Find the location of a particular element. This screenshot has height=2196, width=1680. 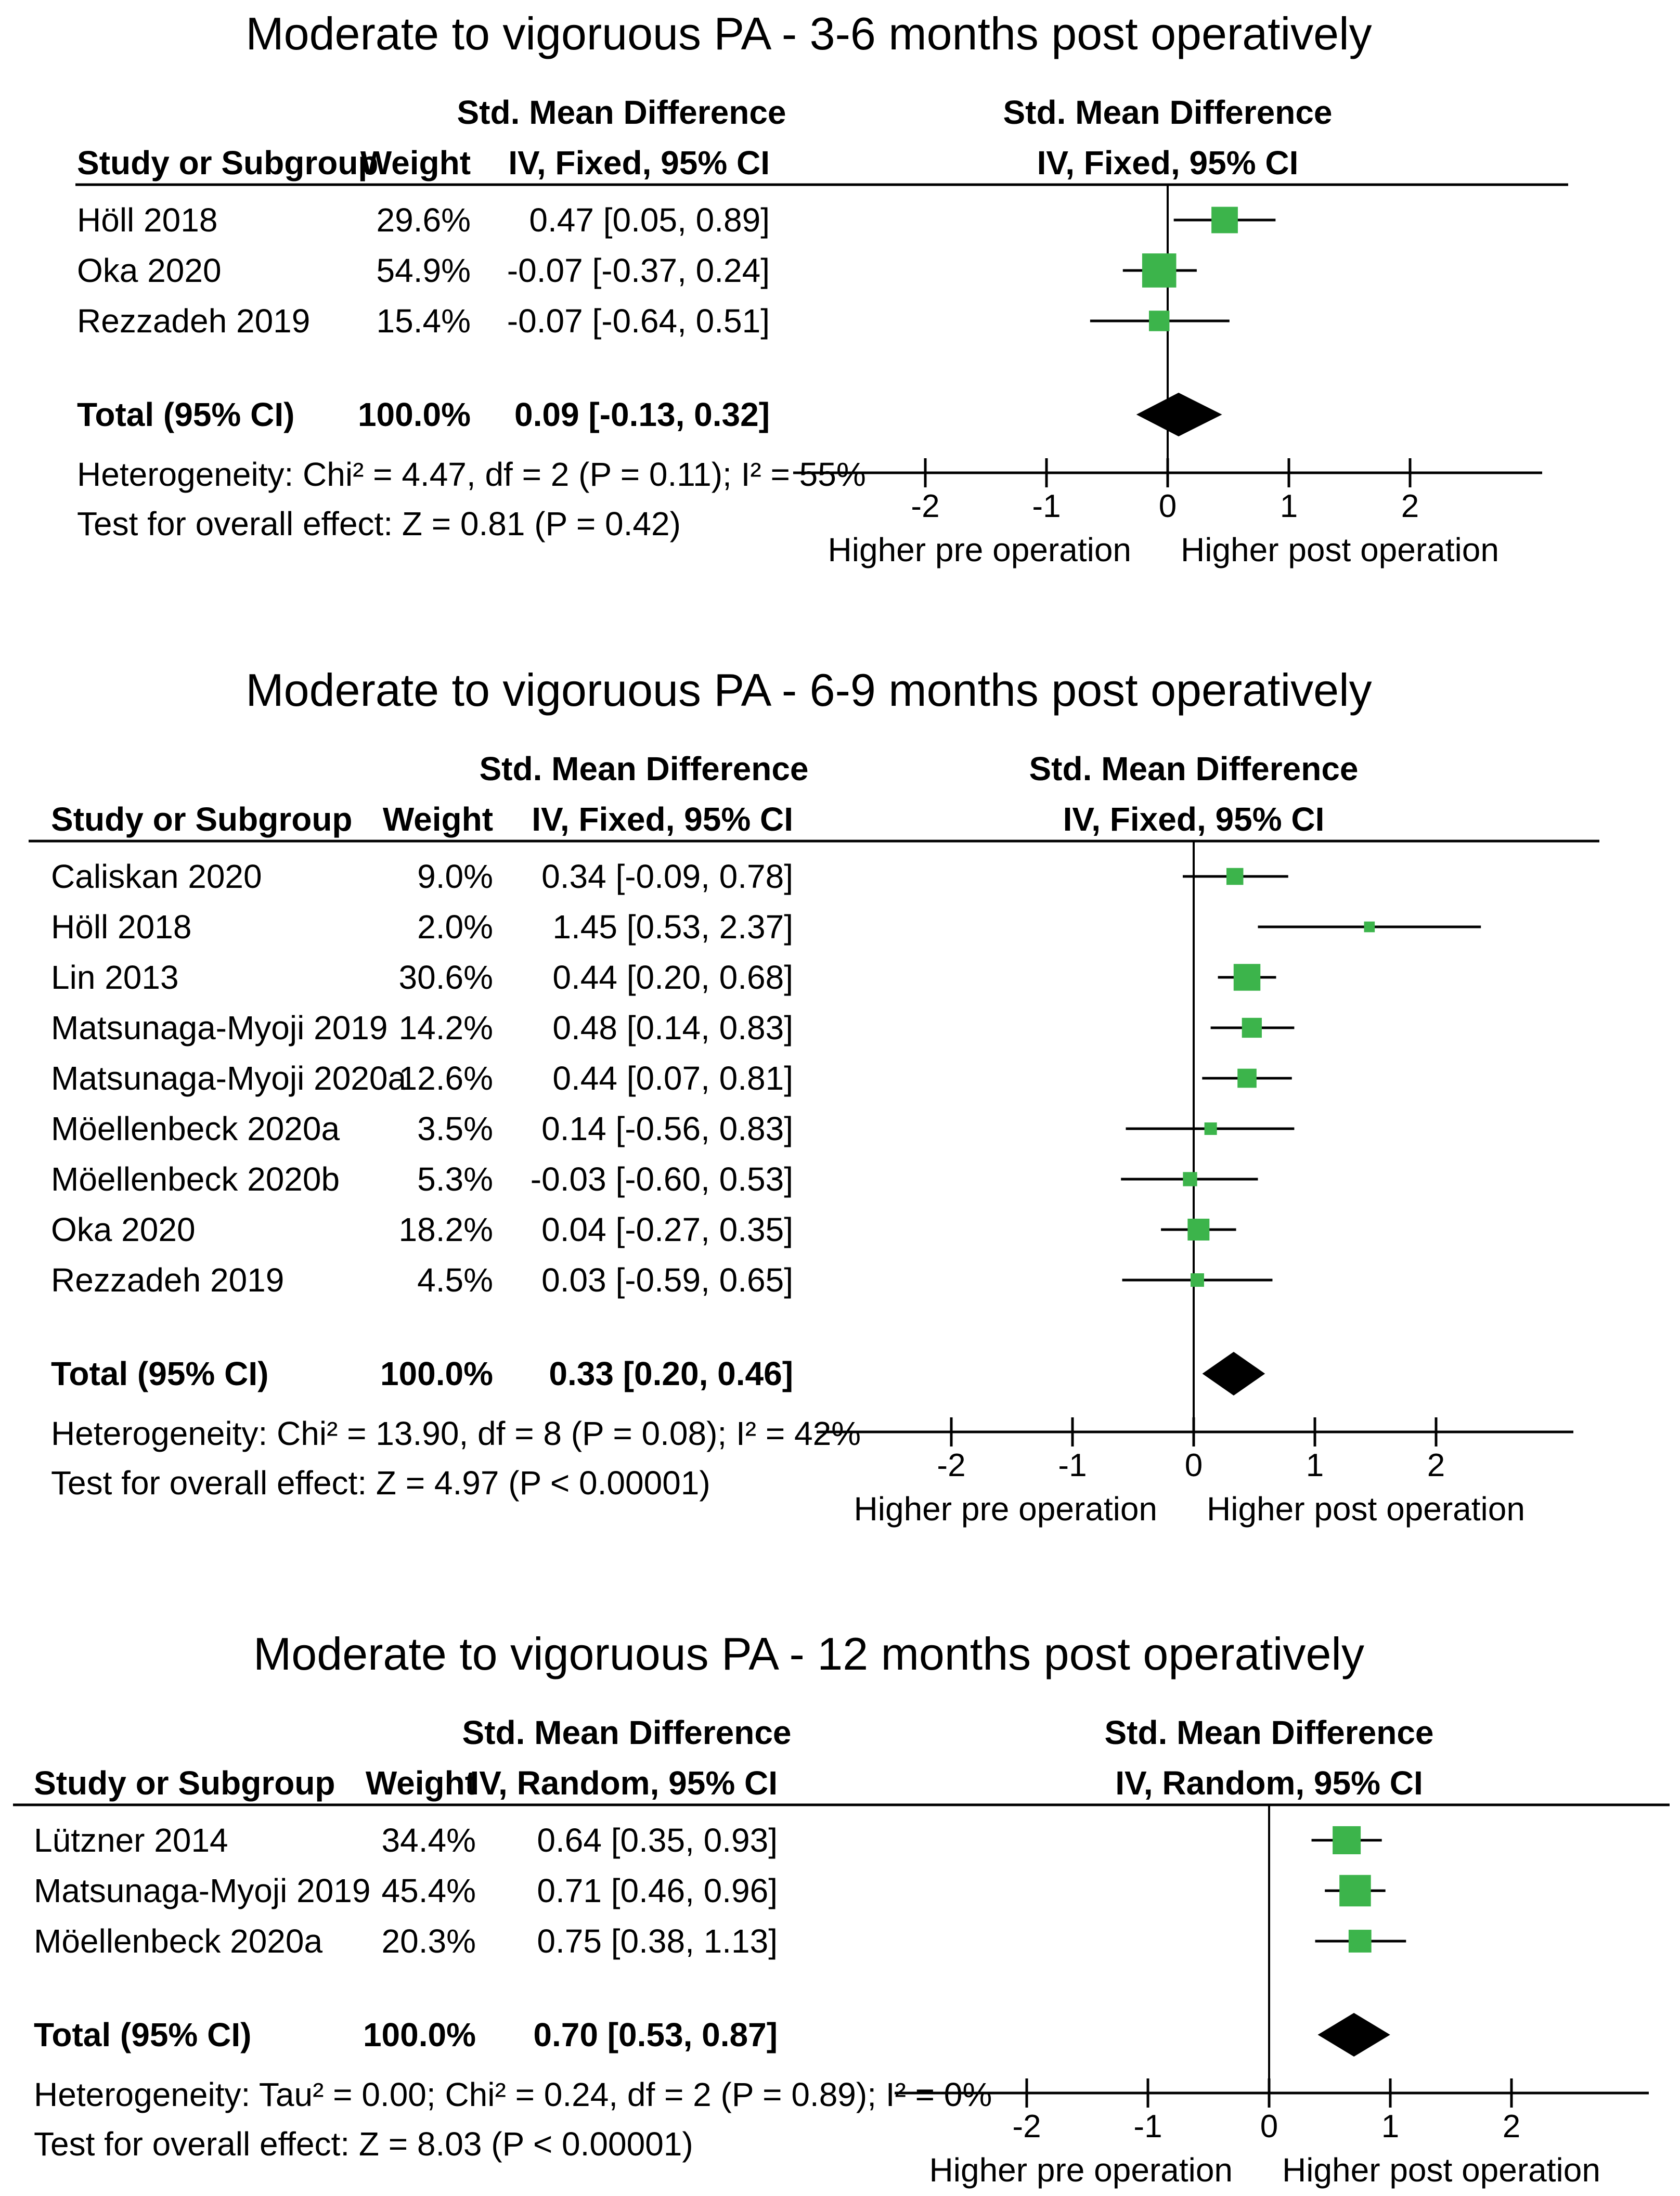

study-weight: 12.6% is located at coordinates (446, 1078).